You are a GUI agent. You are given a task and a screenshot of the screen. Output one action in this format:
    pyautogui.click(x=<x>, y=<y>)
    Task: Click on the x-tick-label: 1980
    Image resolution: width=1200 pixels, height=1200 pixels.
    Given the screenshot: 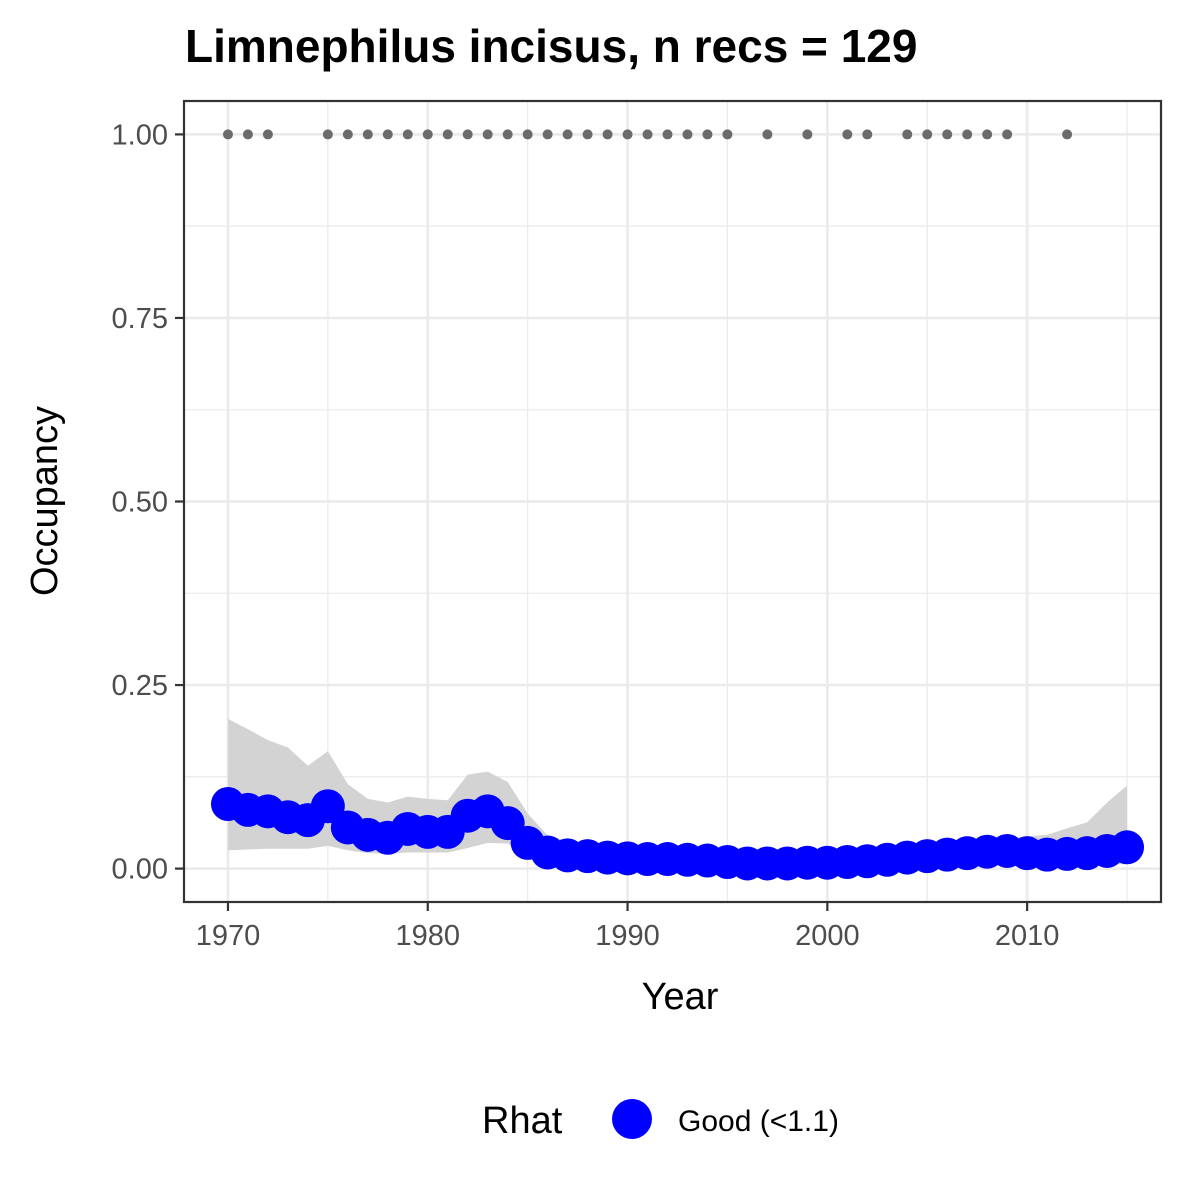 What is the action you would take?
    pyautogui.click(x=427, y=936)
    